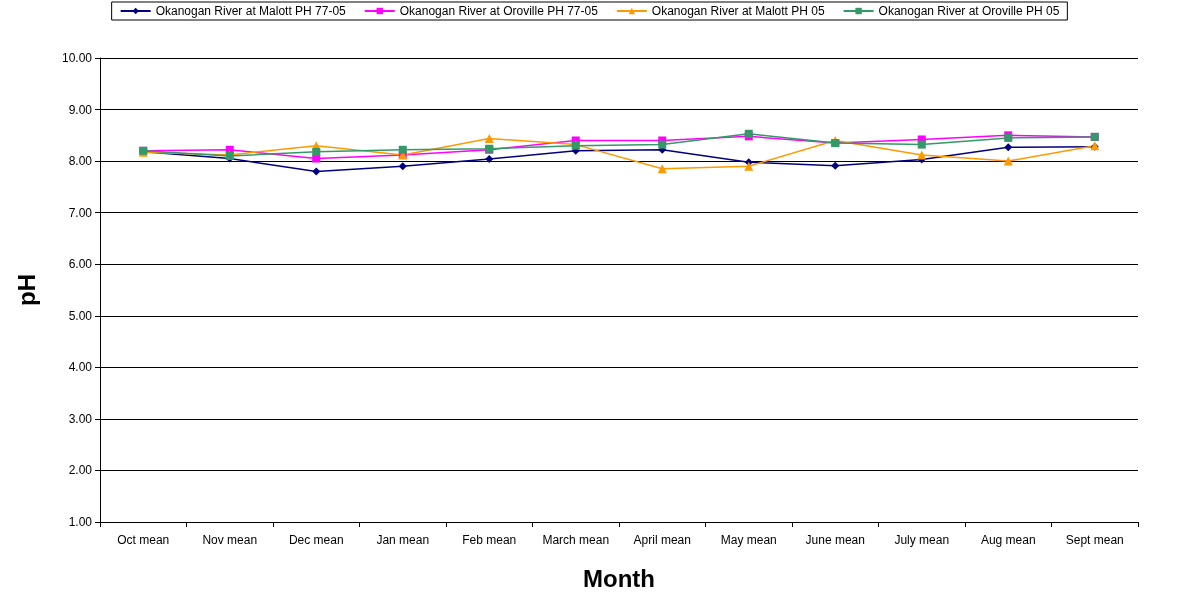  What do you see at coordinates (230, 540) in the screenshot?
I see `x-tick-label: Nov mean` at bounding box center [230, 540].